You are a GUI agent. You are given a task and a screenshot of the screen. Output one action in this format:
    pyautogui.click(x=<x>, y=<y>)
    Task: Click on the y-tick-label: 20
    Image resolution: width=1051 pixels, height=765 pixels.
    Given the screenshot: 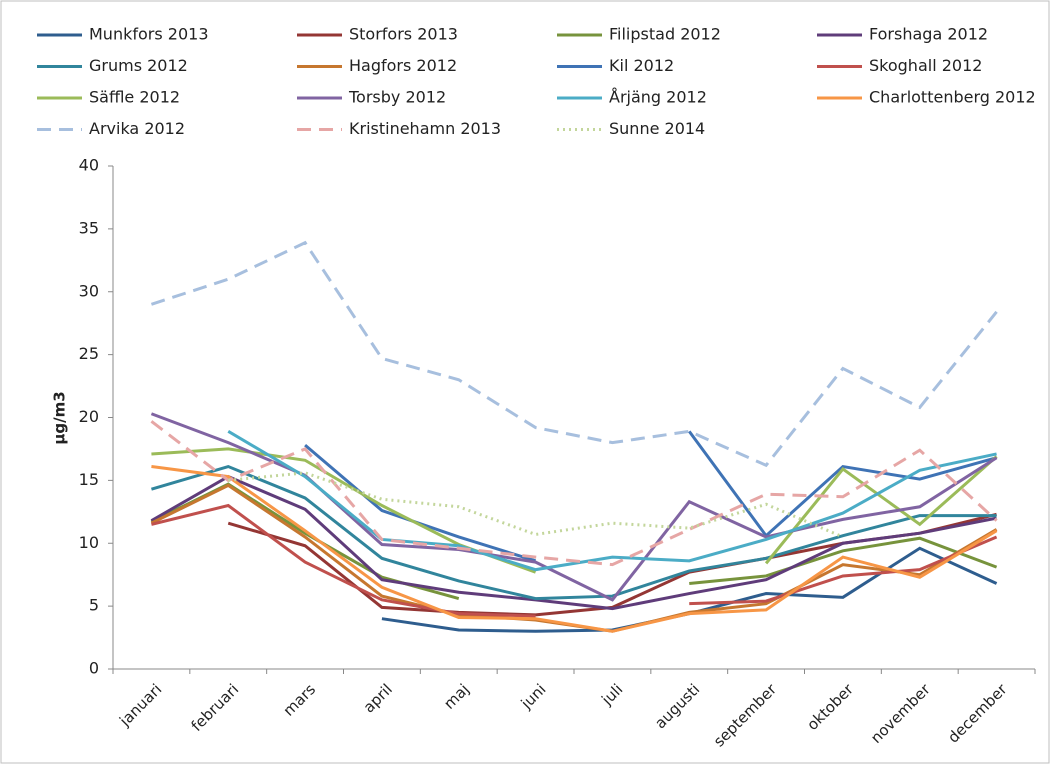 What is the action you would take?
    pyautogui.click(x=89, y=416)
    